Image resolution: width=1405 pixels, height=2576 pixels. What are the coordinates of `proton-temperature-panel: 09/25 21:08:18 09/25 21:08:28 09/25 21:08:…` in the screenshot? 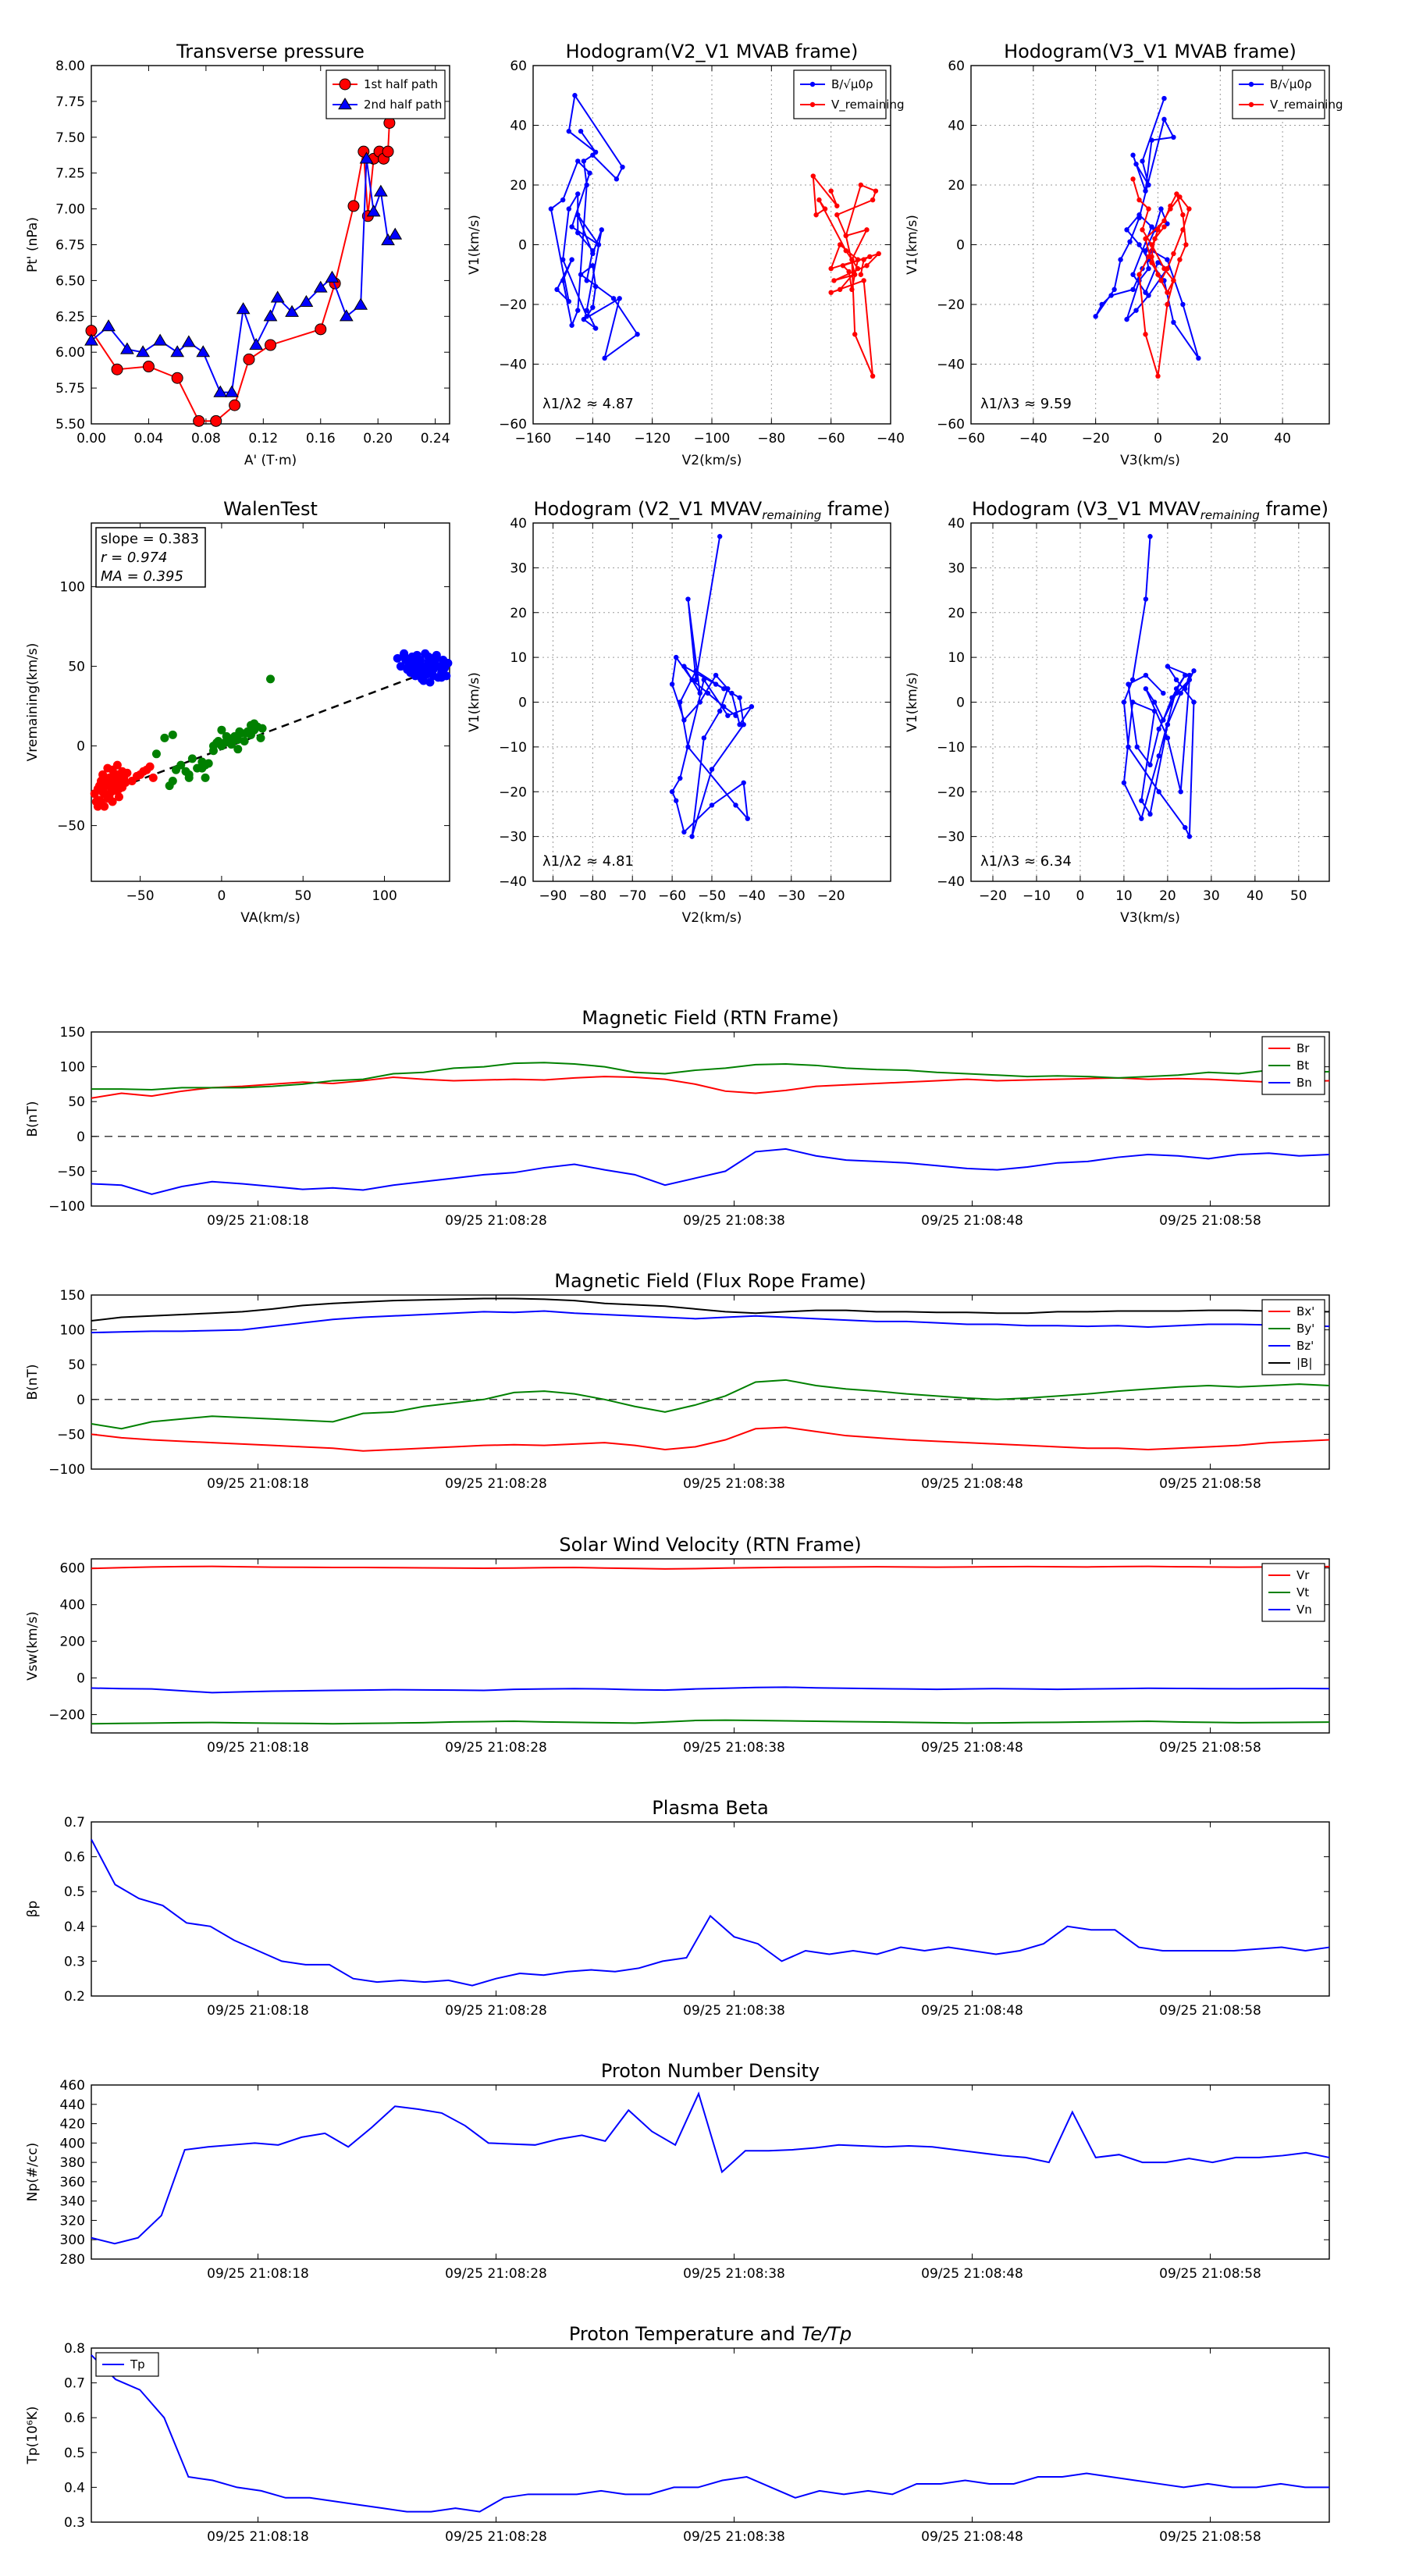 It's located at (678, 2434).